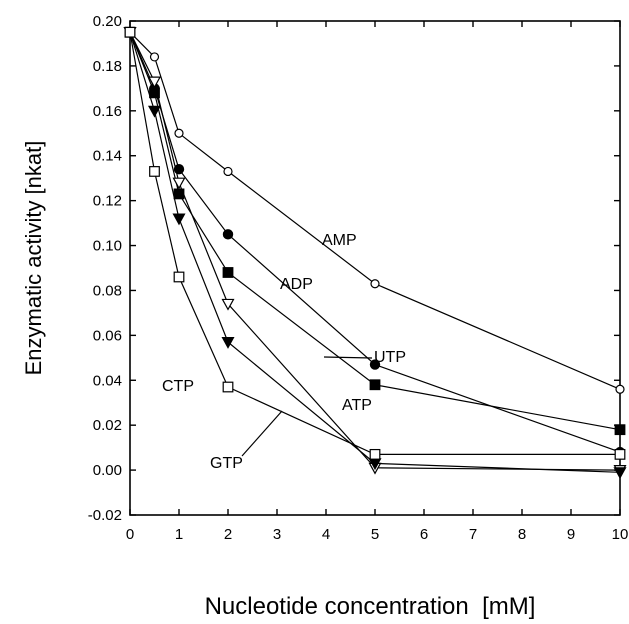 The width and height of the screenshot is (629, 624). What do you see at coordinates (424, 534) in the screenshot?
I see `x-tick-label: 6` at bounding box center [424, 534].